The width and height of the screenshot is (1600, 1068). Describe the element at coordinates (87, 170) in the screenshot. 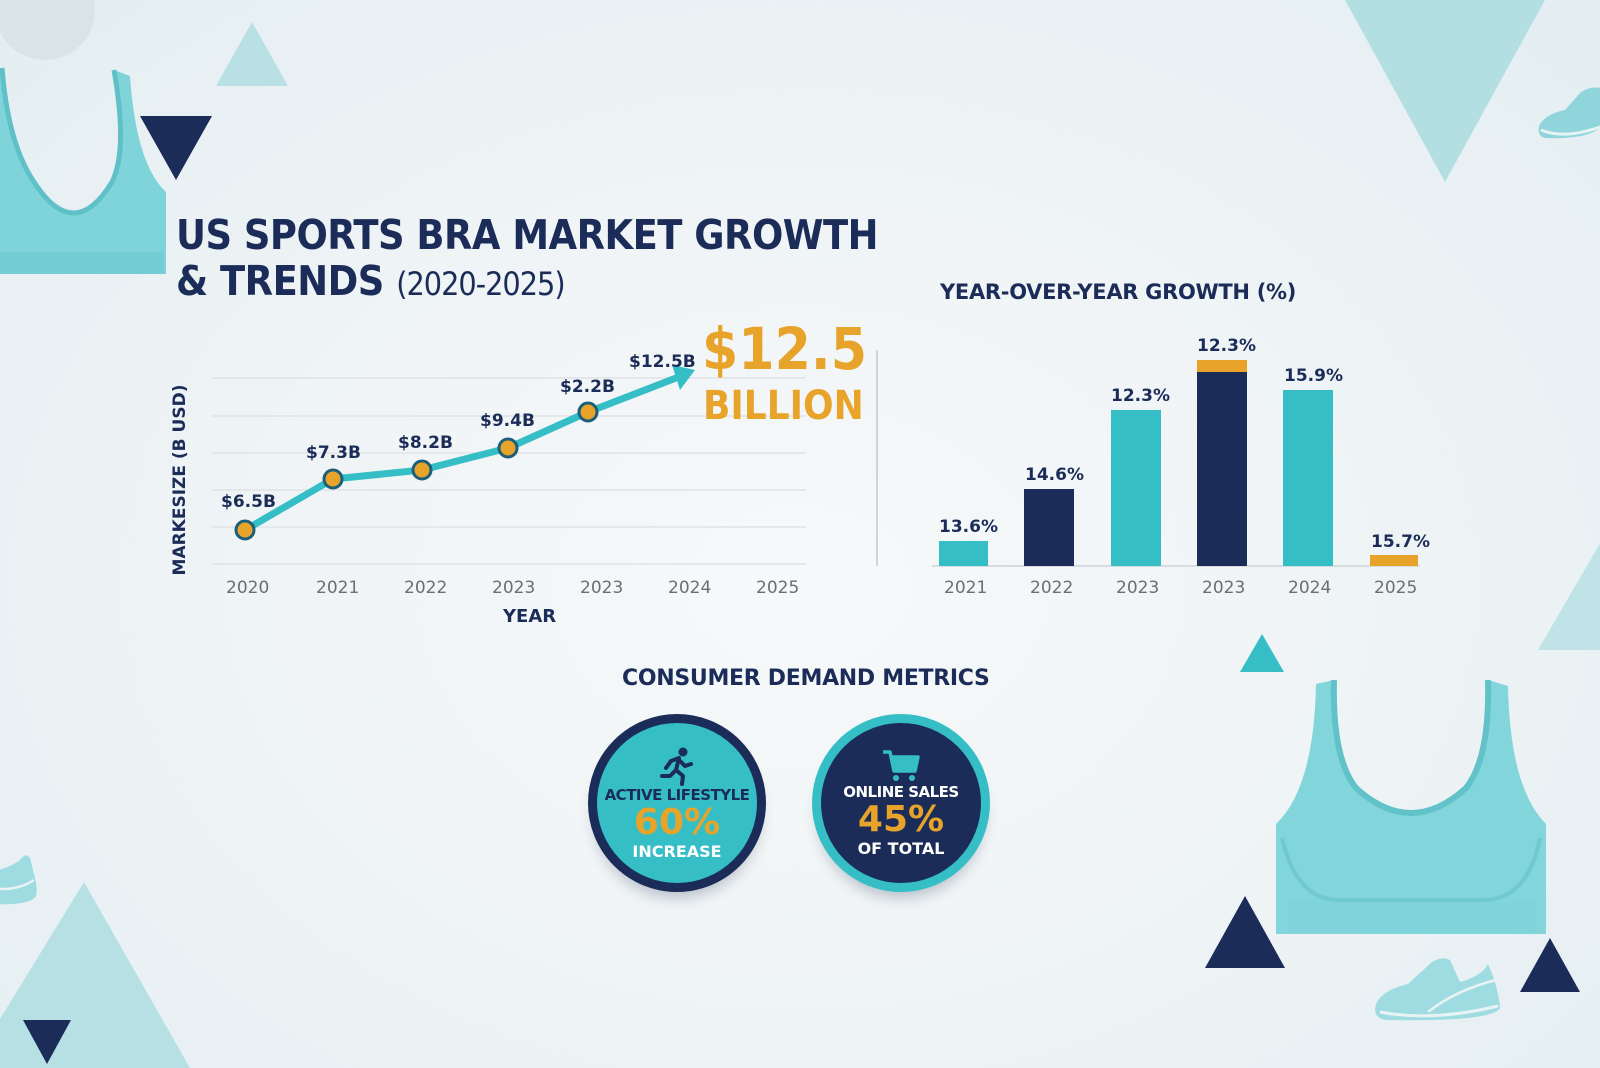

I see `sports-bra-icon-top-left` at that location.